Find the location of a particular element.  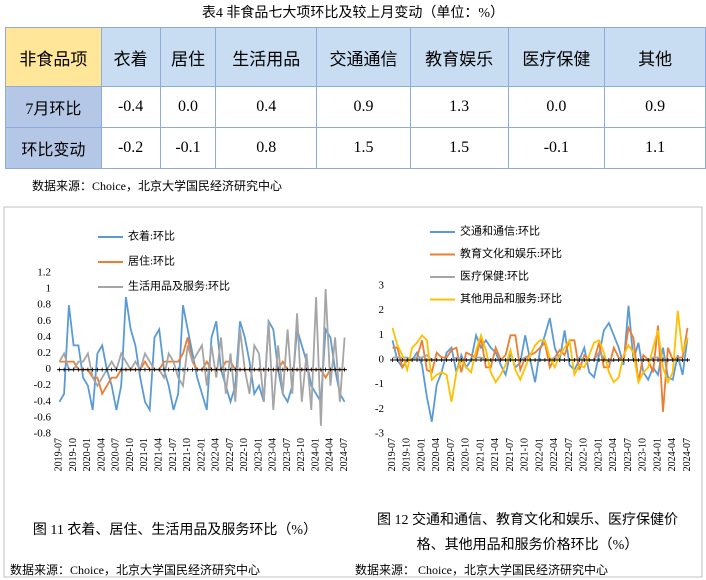

cell: 1.3 is located at coordinates (459, 107).